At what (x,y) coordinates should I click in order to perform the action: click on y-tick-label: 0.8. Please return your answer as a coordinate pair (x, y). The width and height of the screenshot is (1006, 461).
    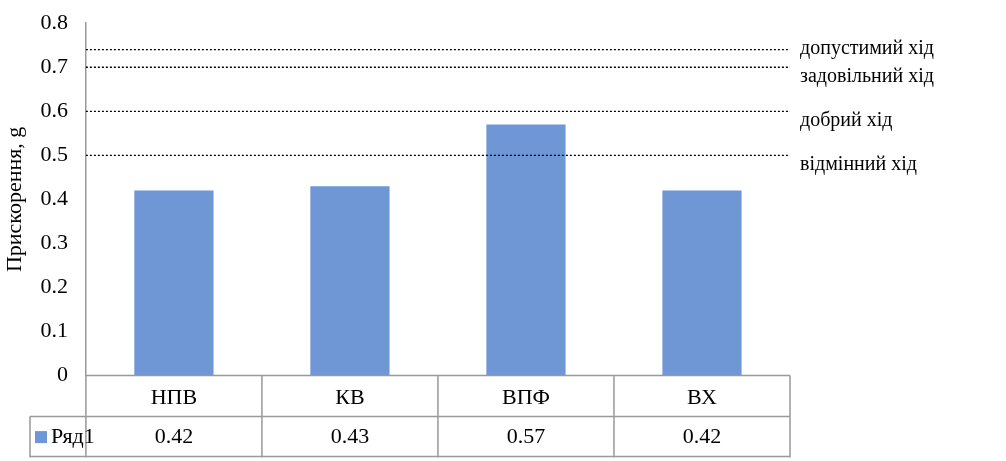
    Looking at the image, I should click on (54, 21).